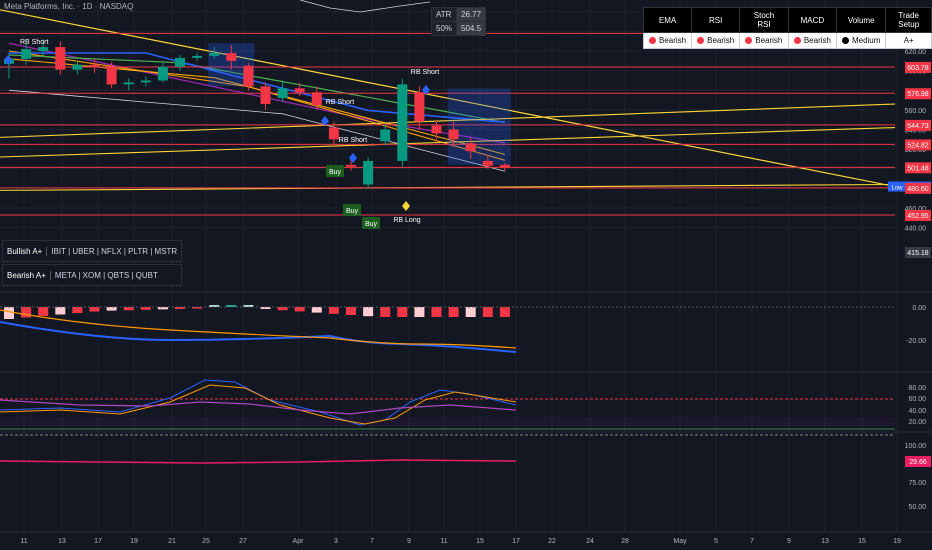 The width and height of the screenshot is (932, 550). What do you see at coordinates (667, 20) in the screenshot?
I see `signal-header-0: EMA` at bounding box center [667, 20].